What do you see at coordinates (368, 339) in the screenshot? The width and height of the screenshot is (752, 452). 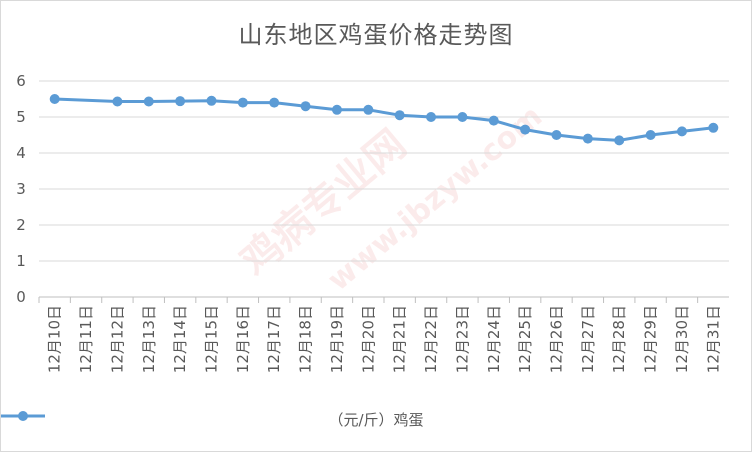 I see `x-tick-label: 12月20日` at bounding box center [368, 339].